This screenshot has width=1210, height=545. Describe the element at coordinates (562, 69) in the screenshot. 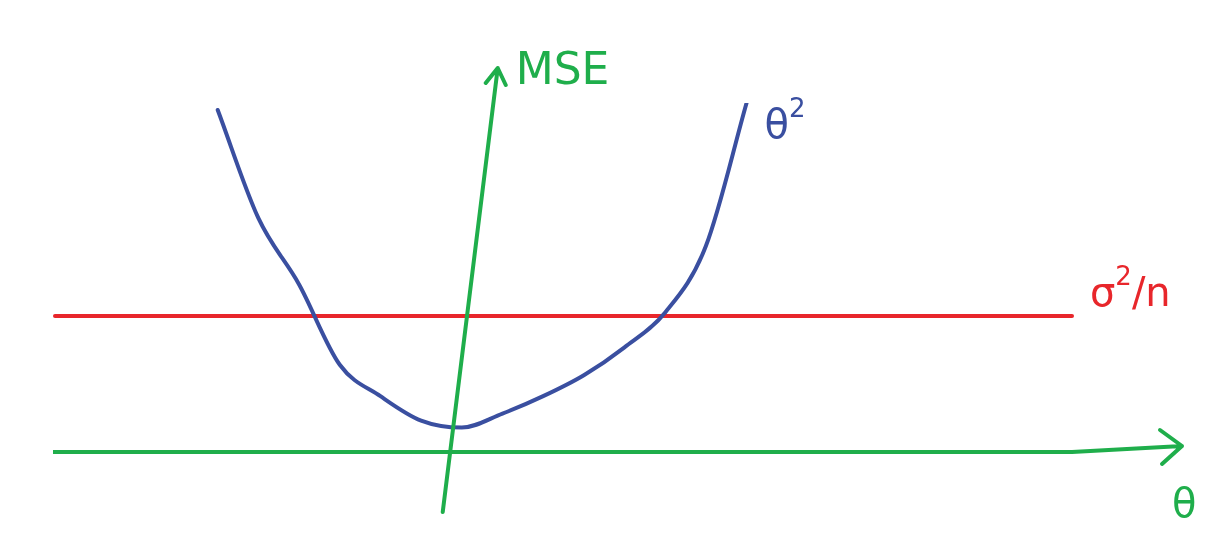

I see `y-axis-title: MSE` at that location.